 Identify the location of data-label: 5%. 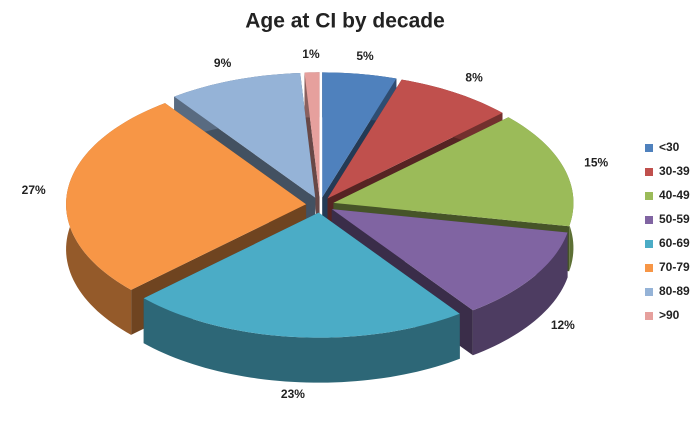
(365, 56).